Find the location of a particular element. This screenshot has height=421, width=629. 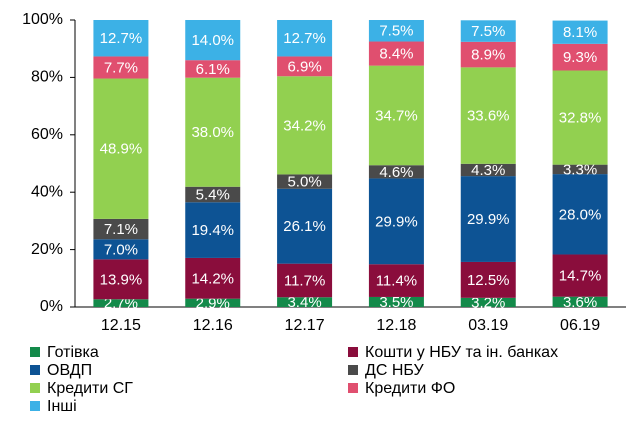

value-label: 5.0% is located at coordinates (304, 182).